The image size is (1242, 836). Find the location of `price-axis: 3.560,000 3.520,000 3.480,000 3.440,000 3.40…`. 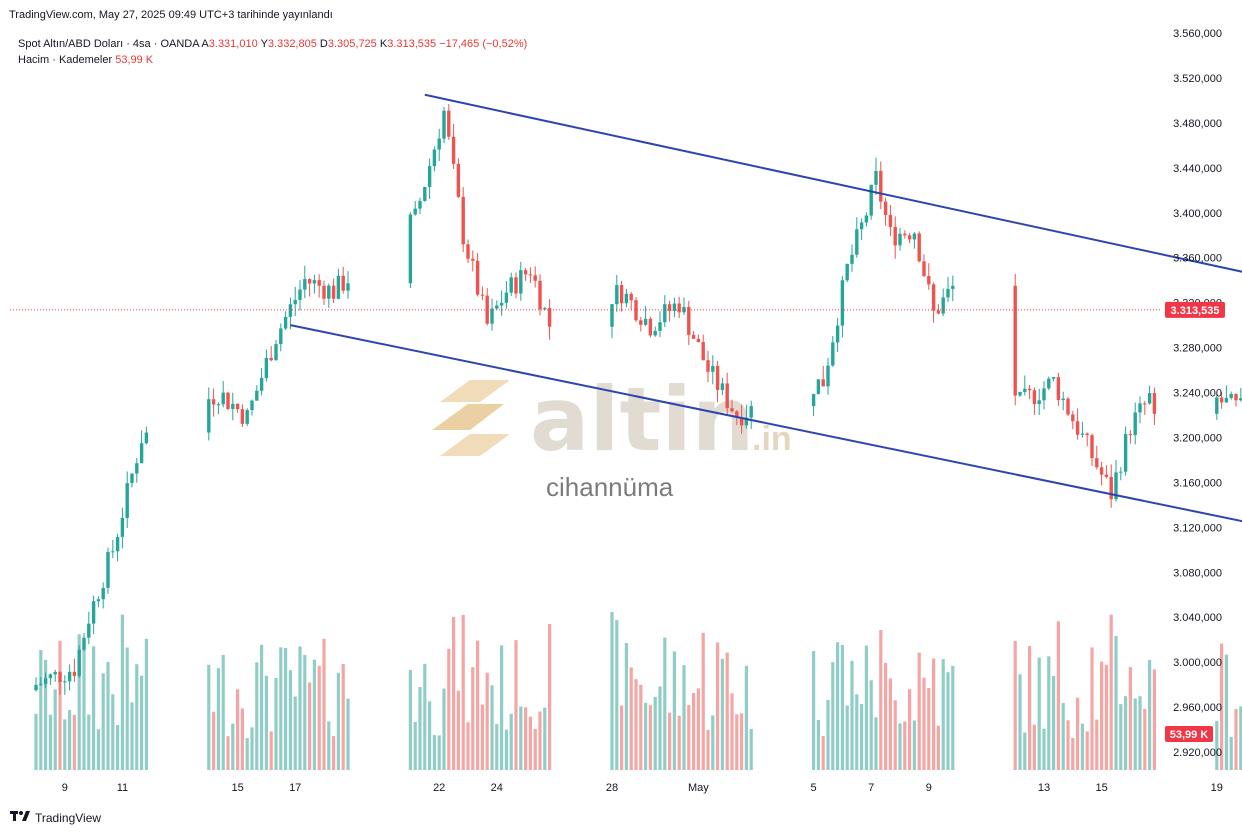

price-axis: 3.560,000 3.520,000 3.480,000 3.440,000 3.40… is located at coordinates (1195, 393).